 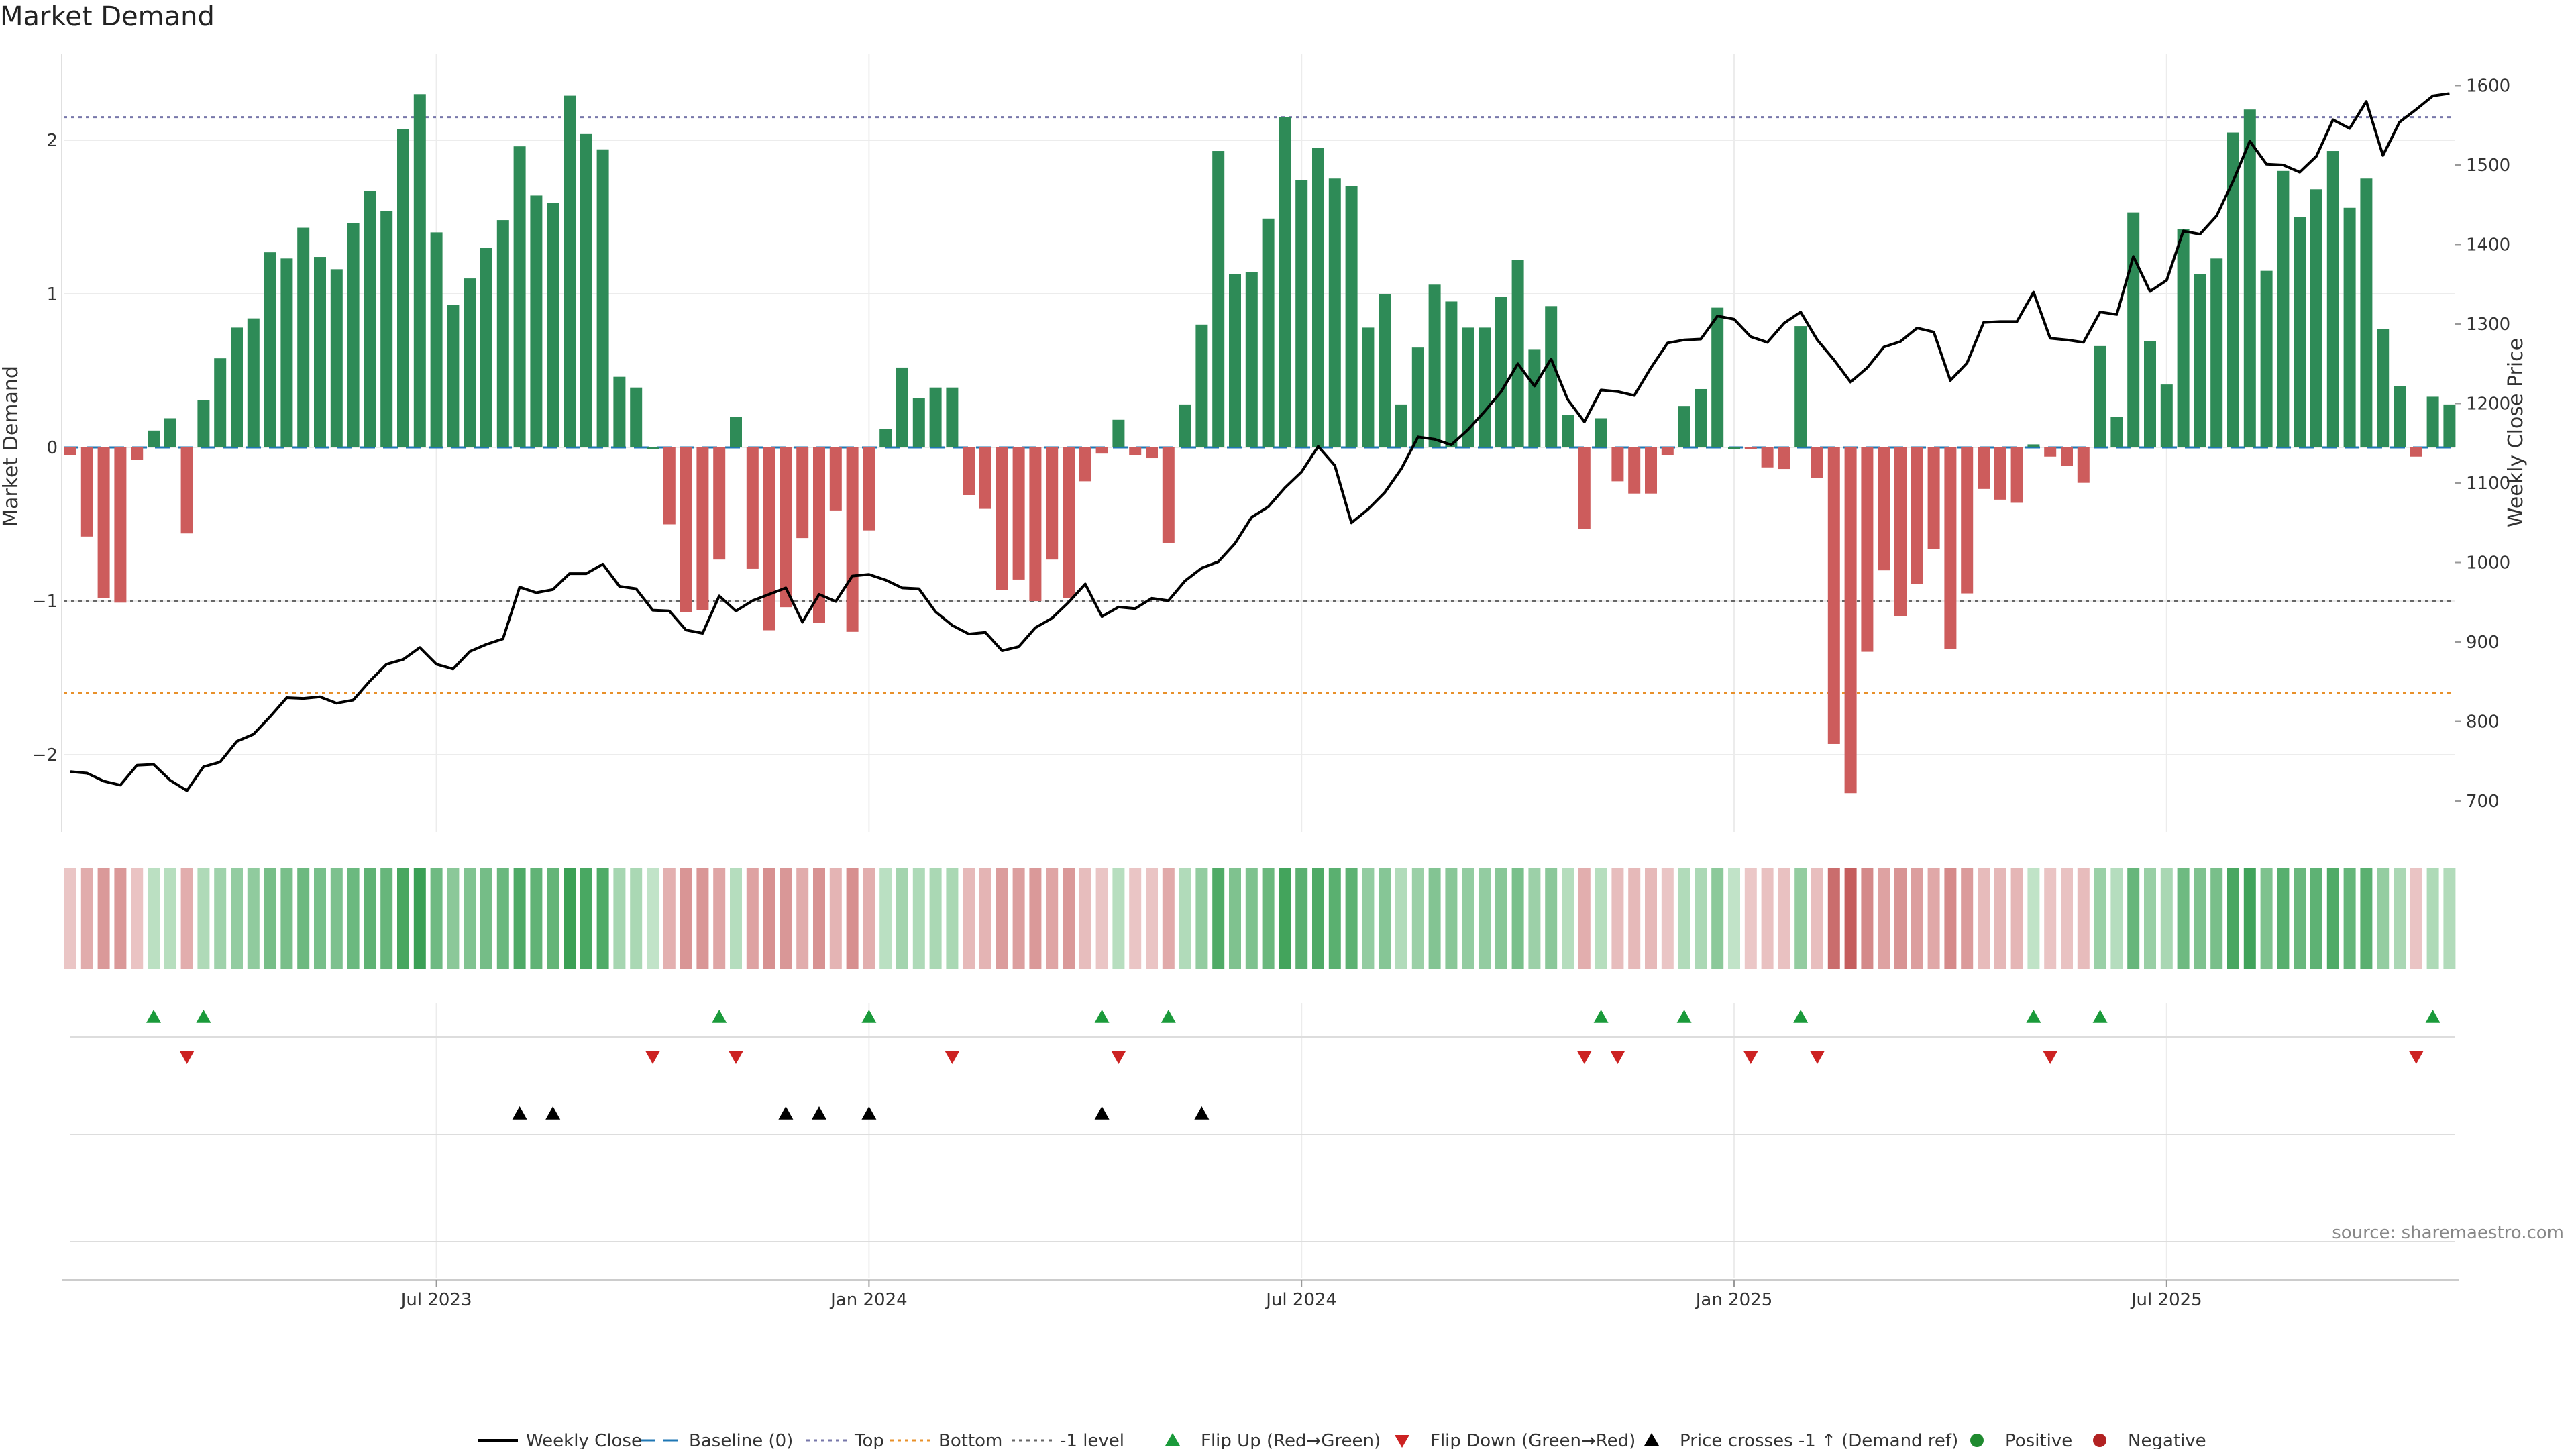 I want to click on y-left-tick-label: −2, so click(x=45, y=755).